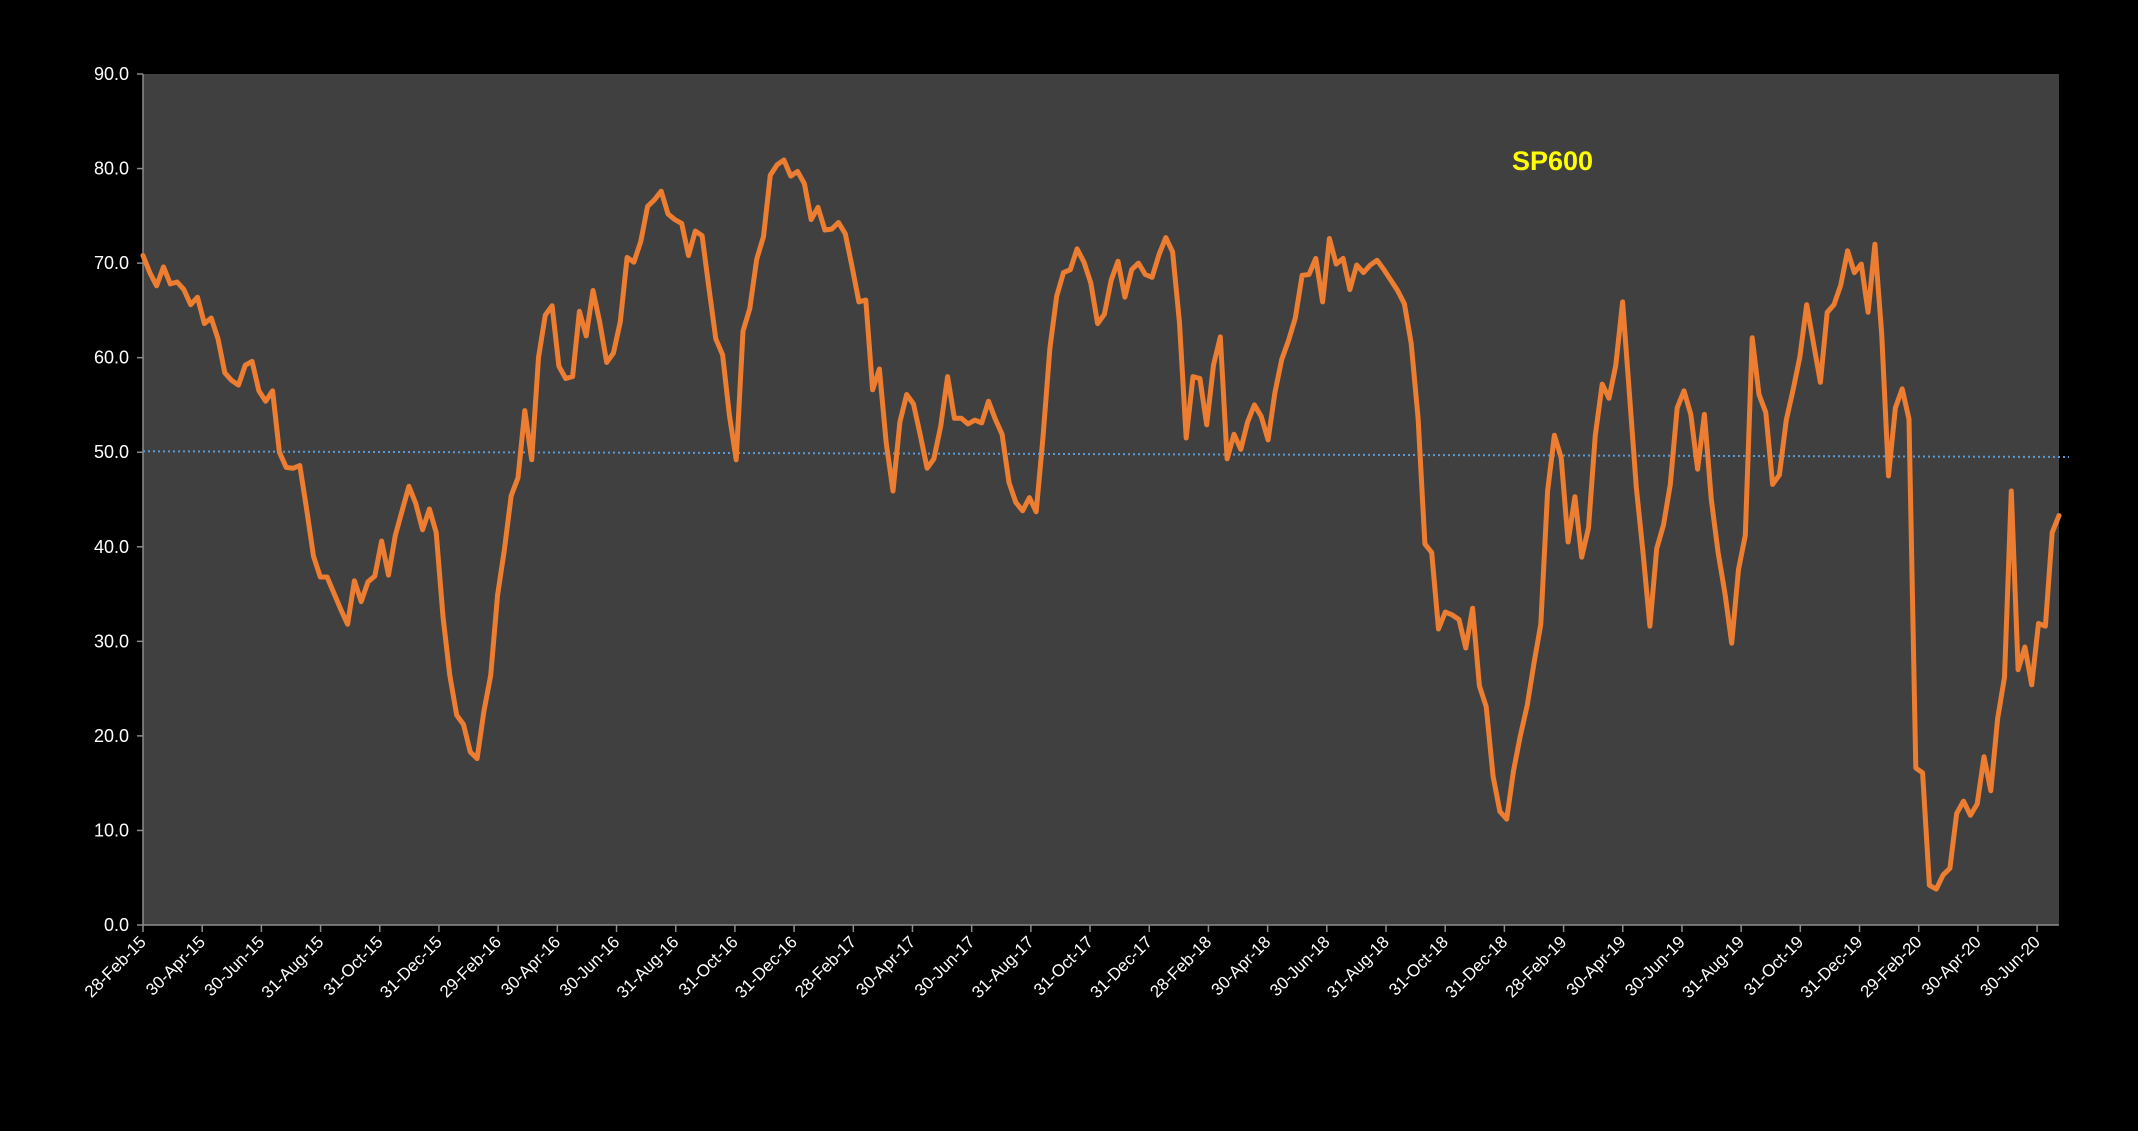 Image resolution: width=2138 pixels, height=1131 pixels. Describe the element at coordinates (111, 74) in the screenshot. I see `y-tick-label: 90.0` at that location.